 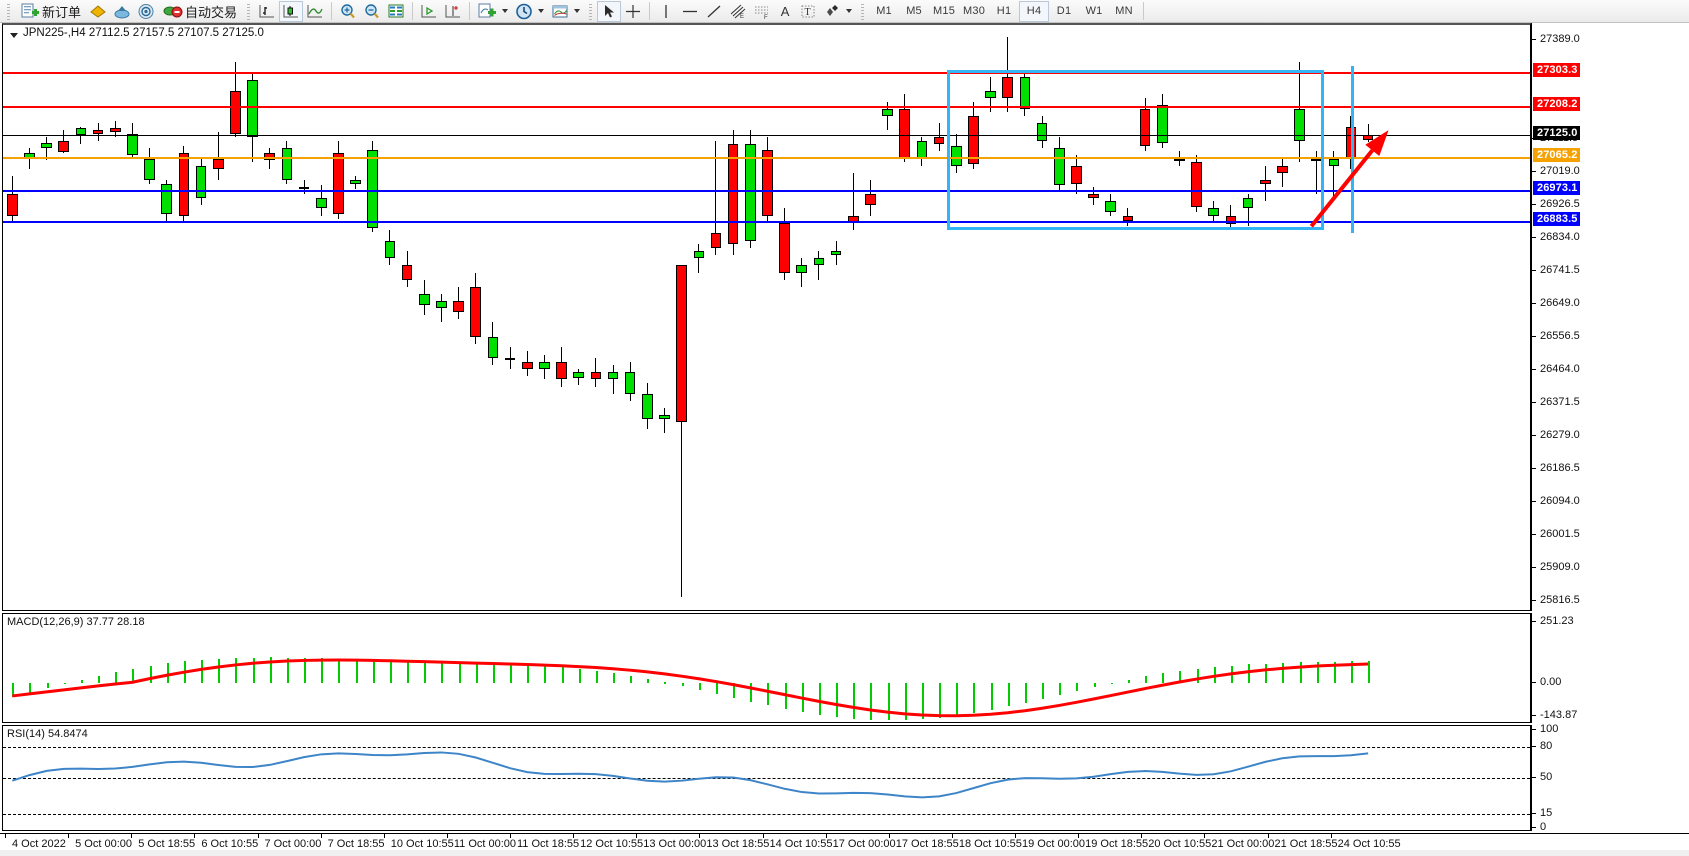 I want to click on period-dropdown-caret, so click(x=541, y=11).